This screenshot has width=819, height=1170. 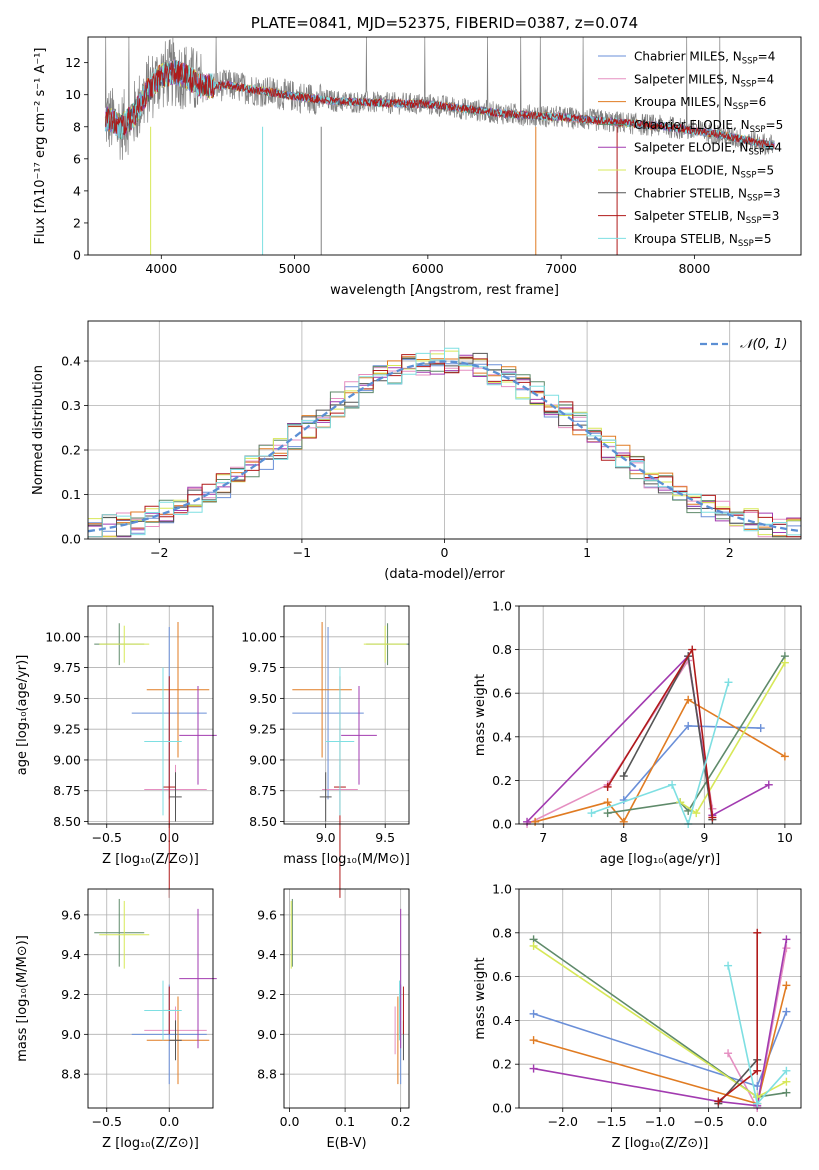 What do you see at coordinates (660, 1121) in the screenshot?
I see `x-tick-label: −1.0` at bounding box center [660, 1121].